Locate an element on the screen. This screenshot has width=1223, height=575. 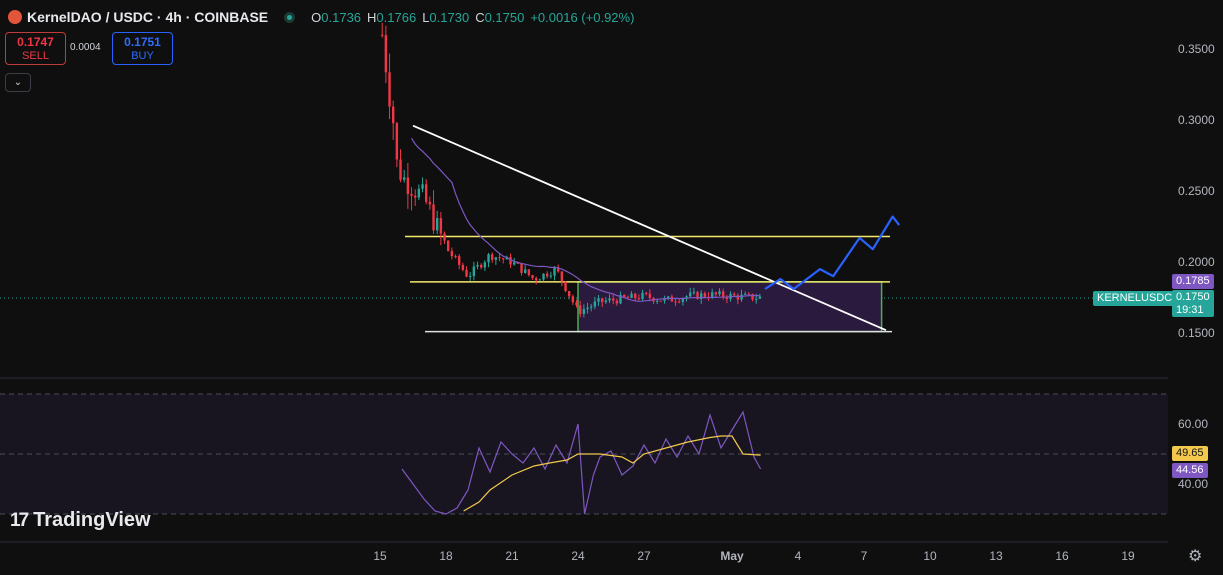
tradingview-name: TradingView is located at coordinates (92, 520).